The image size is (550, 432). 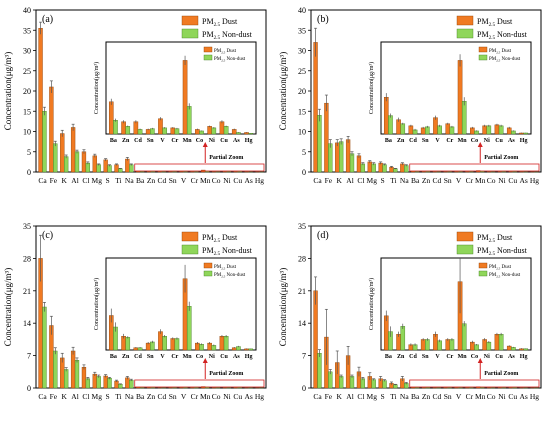 What do you see at coordinates (360, 396) in the screenshot?
I see `x-tick-label: Cl` at bounding box center [360, 396].